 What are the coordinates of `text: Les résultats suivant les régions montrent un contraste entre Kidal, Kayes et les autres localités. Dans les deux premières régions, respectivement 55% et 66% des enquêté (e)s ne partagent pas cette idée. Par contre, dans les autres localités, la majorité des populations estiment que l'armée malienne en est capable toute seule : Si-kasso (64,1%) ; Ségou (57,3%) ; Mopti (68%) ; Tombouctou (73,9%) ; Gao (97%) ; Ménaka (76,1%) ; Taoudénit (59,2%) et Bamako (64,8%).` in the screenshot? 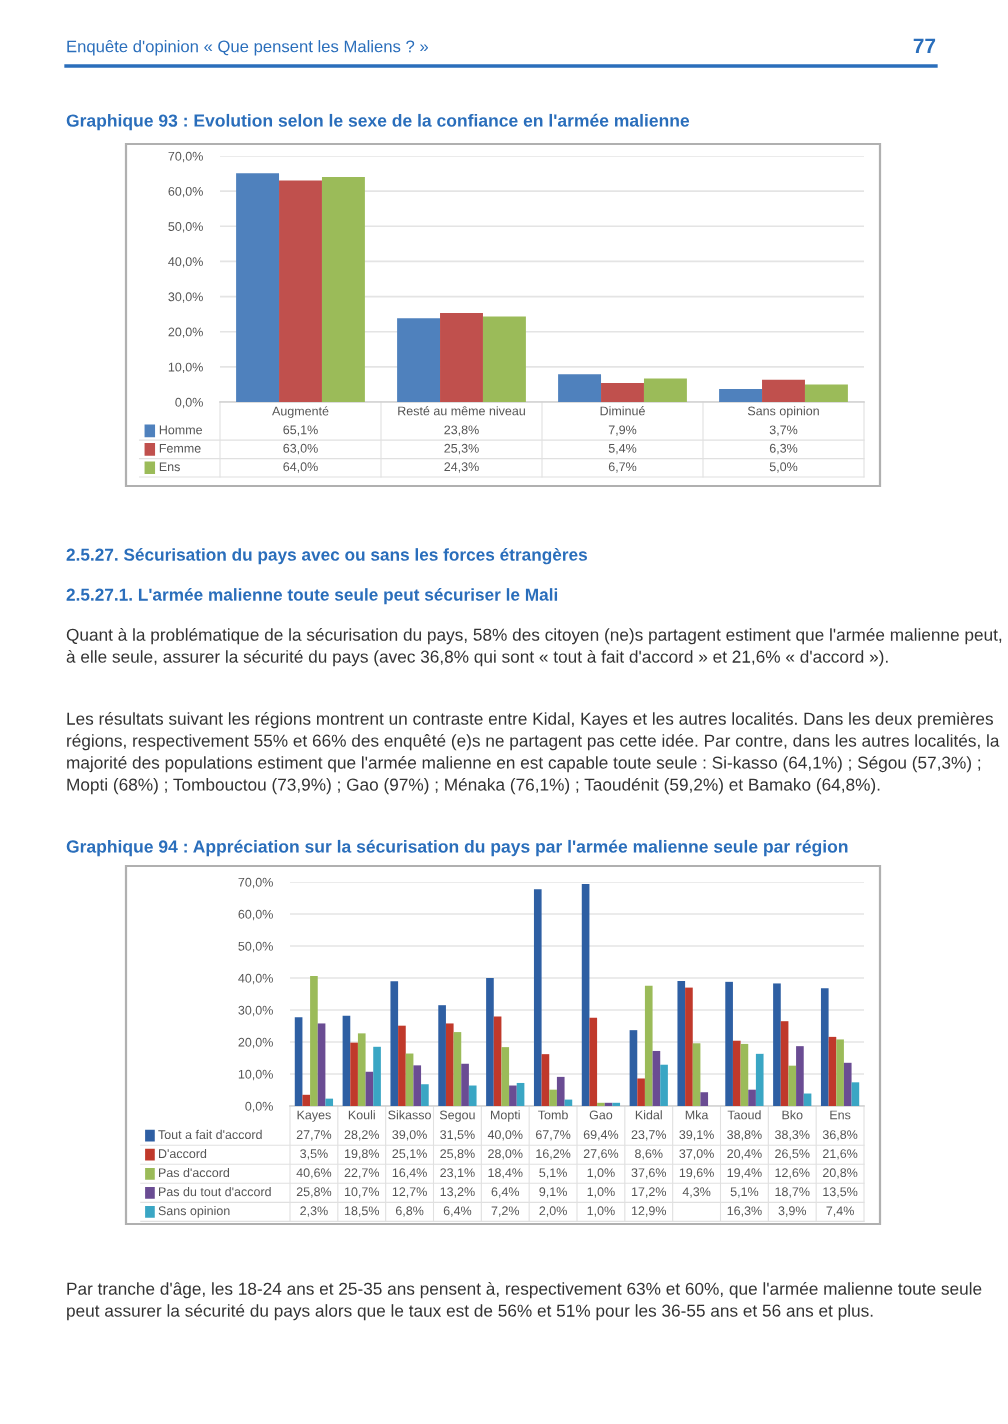 It's located at (533, 753).